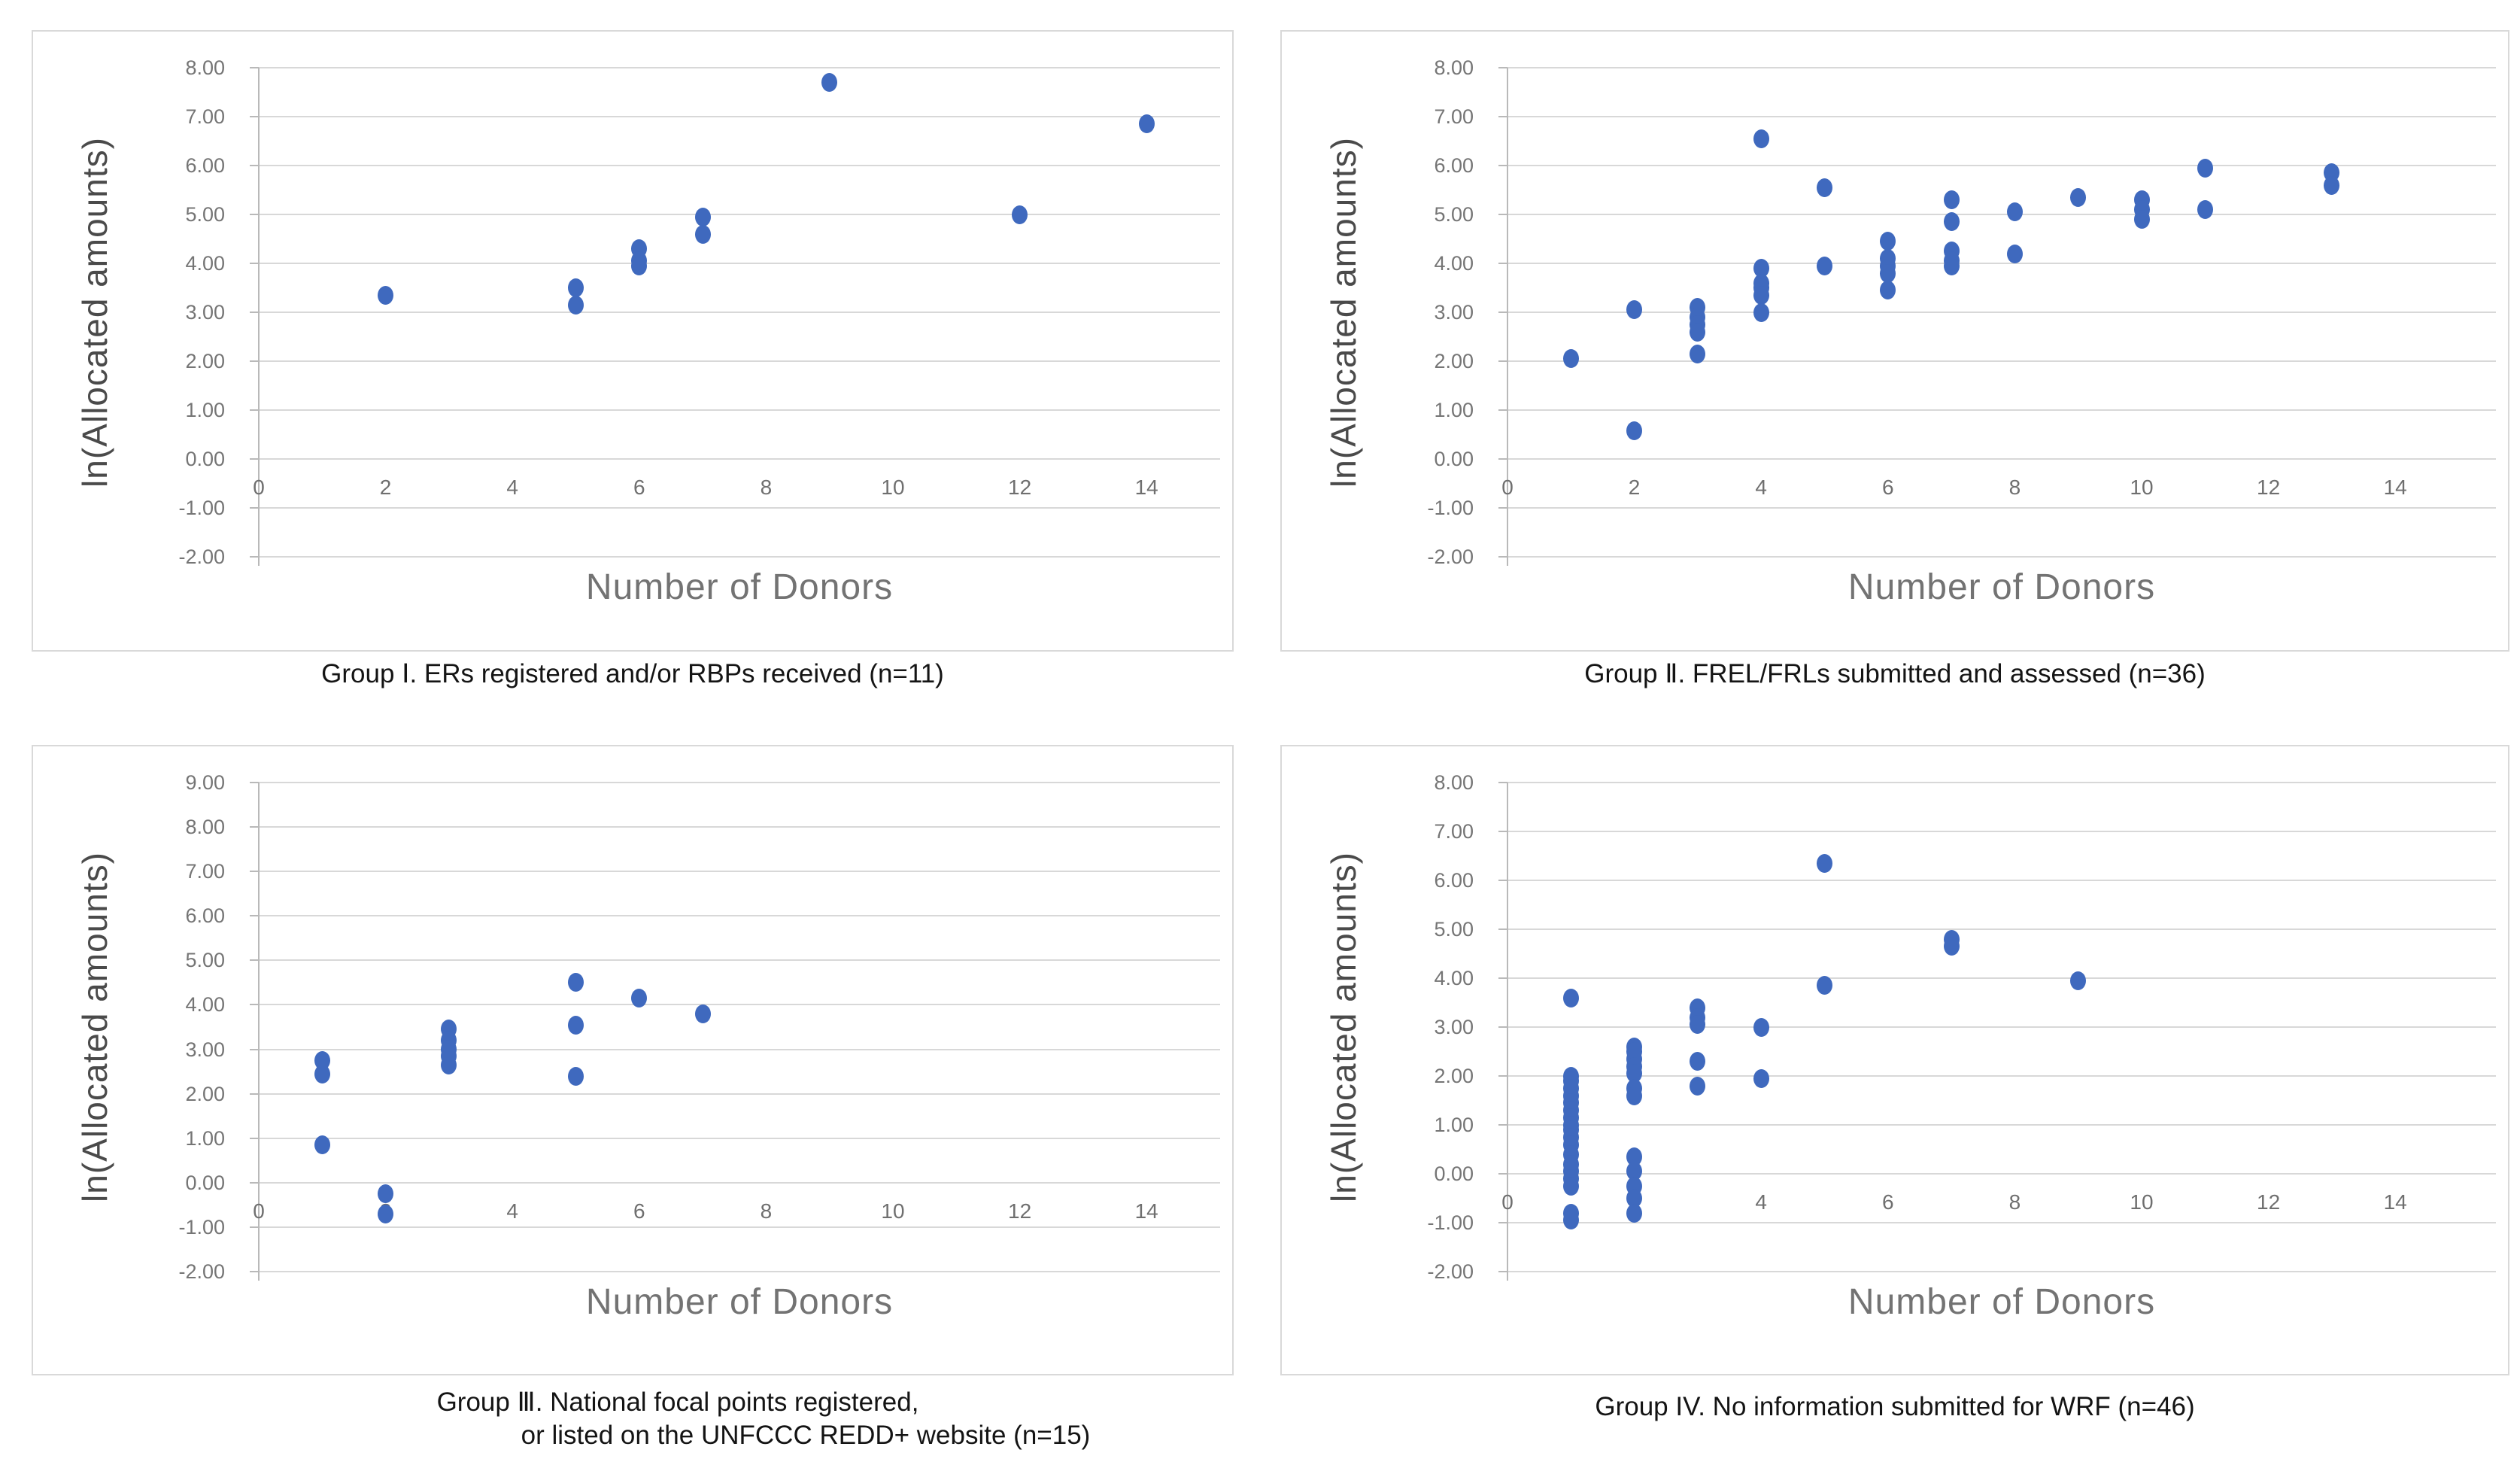 The width and height of the screenshot is (2520, 1474). Describe the element at coordinates (259, 1032) in the screenshot. I see `y-axis-line` at that location.